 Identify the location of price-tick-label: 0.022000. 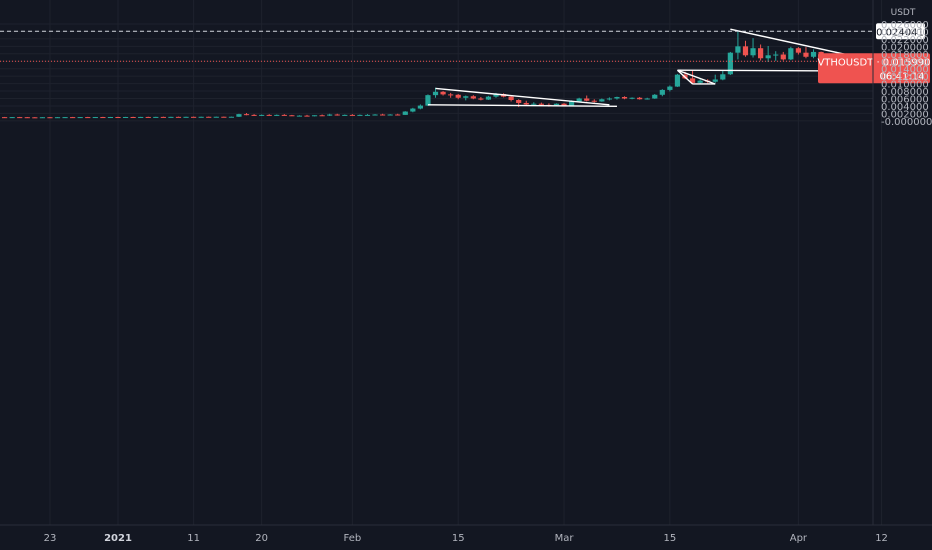
(905, 40).